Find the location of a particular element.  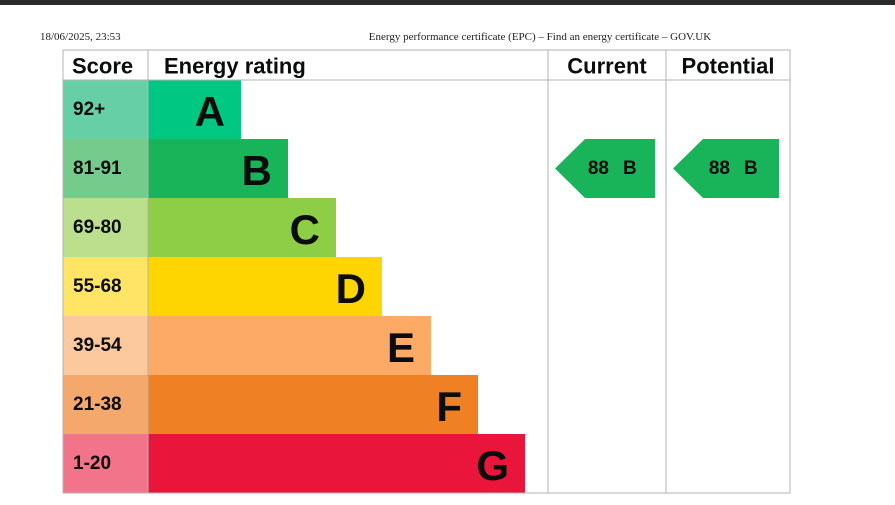

potential-score: 88 is located at coordinates (719, 168).